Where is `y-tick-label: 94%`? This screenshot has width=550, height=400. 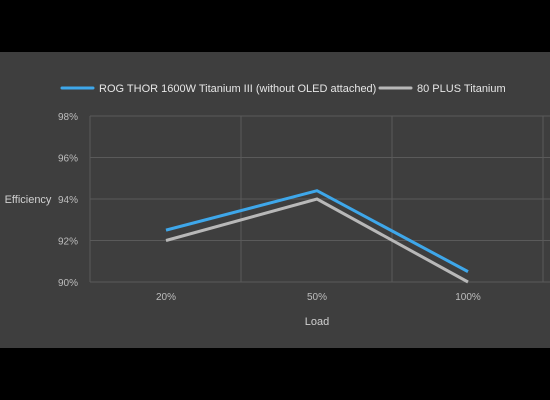 y-tick-label: 94% is located at coordinates (68, 200).